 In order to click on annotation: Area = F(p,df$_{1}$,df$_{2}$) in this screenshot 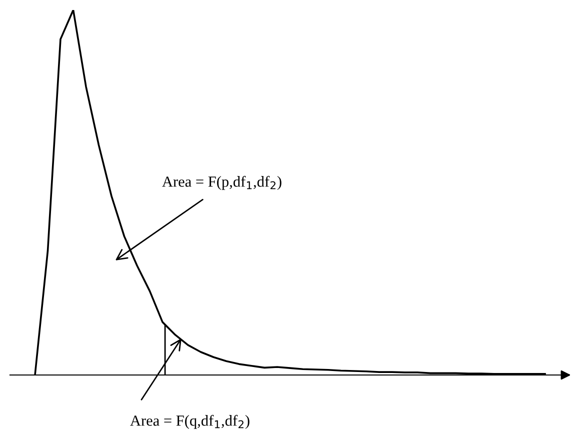, I will do `click(222, 183)`.